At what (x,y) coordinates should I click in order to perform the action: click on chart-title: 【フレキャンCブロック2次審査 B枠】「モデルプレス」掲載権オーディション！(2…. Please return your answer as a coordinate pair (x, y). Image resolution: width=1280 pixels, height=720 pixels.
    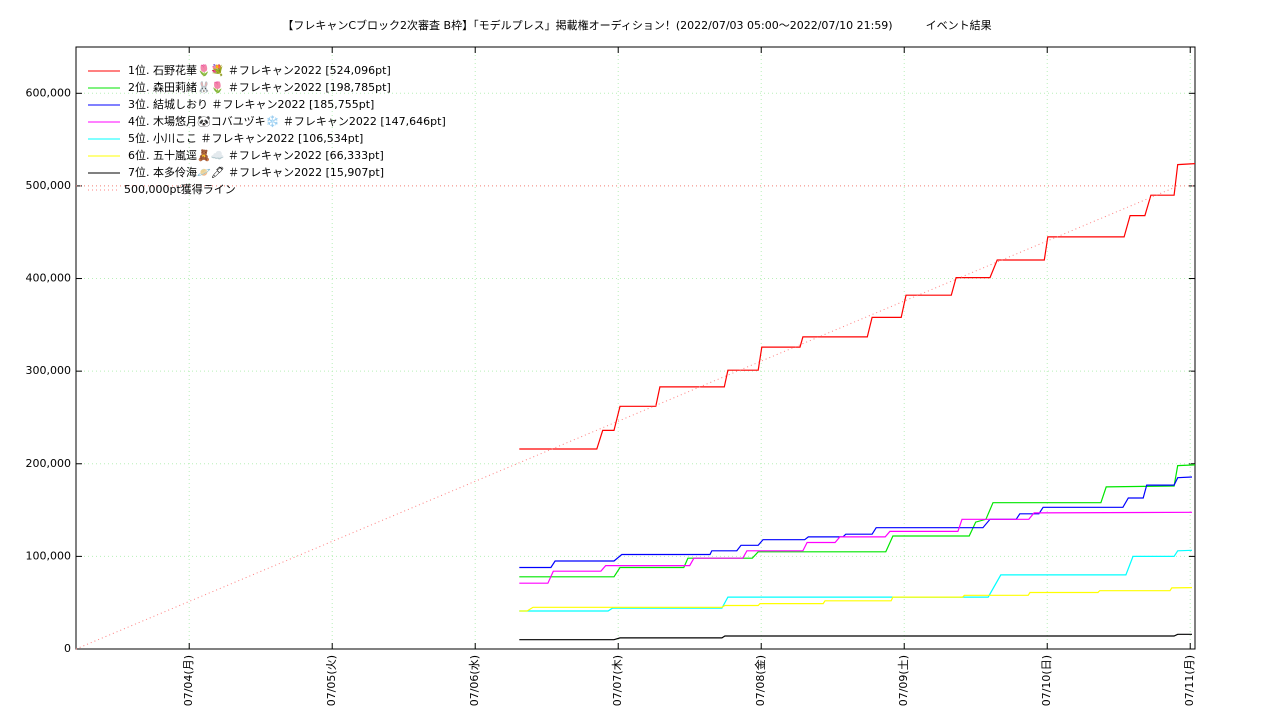
    Looking at the image, I should click on (636, 25).